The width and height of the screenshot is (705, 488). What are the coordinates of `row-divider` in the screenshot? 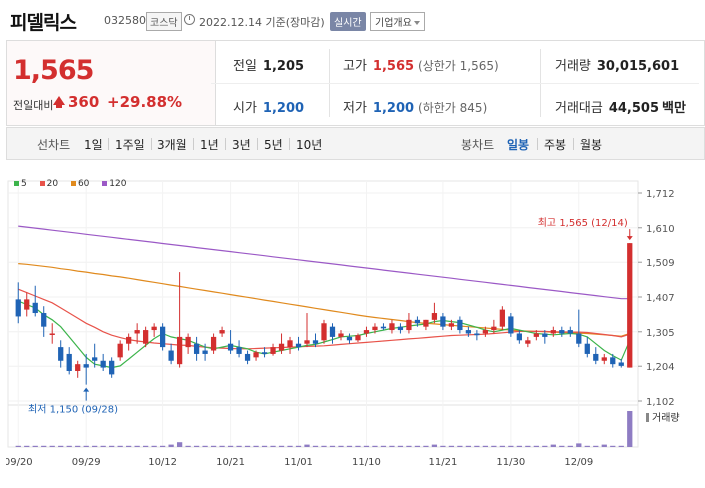 It's located at (455, 83).